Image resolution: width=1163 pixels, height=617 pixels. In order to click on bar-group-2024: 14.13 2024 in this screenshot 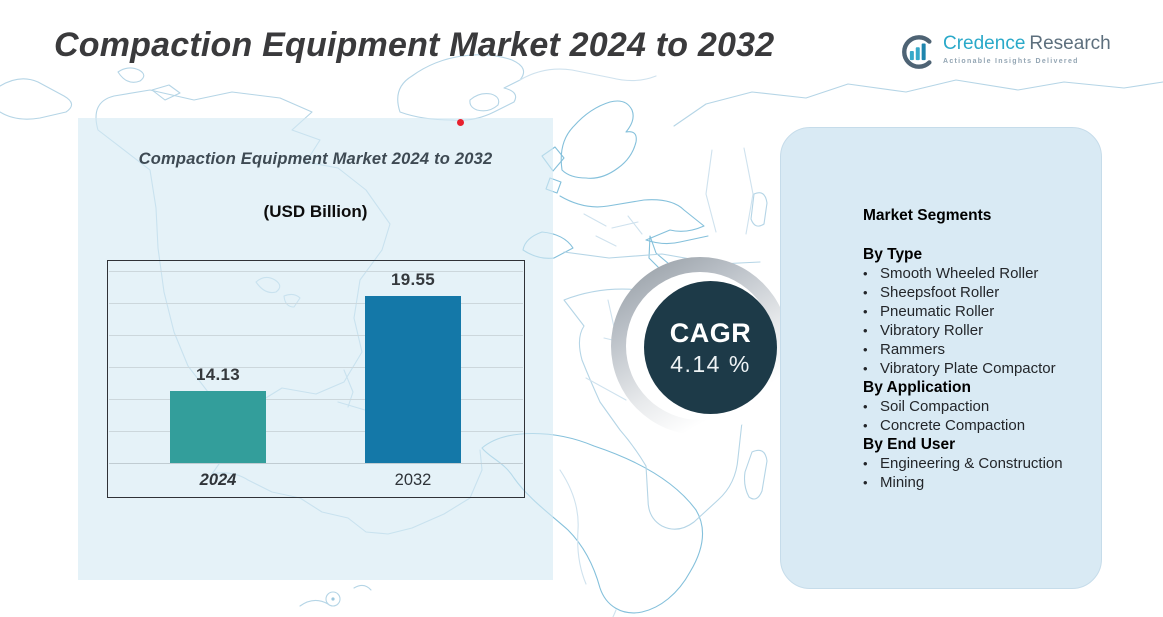, I will do `click(218, 427)`.